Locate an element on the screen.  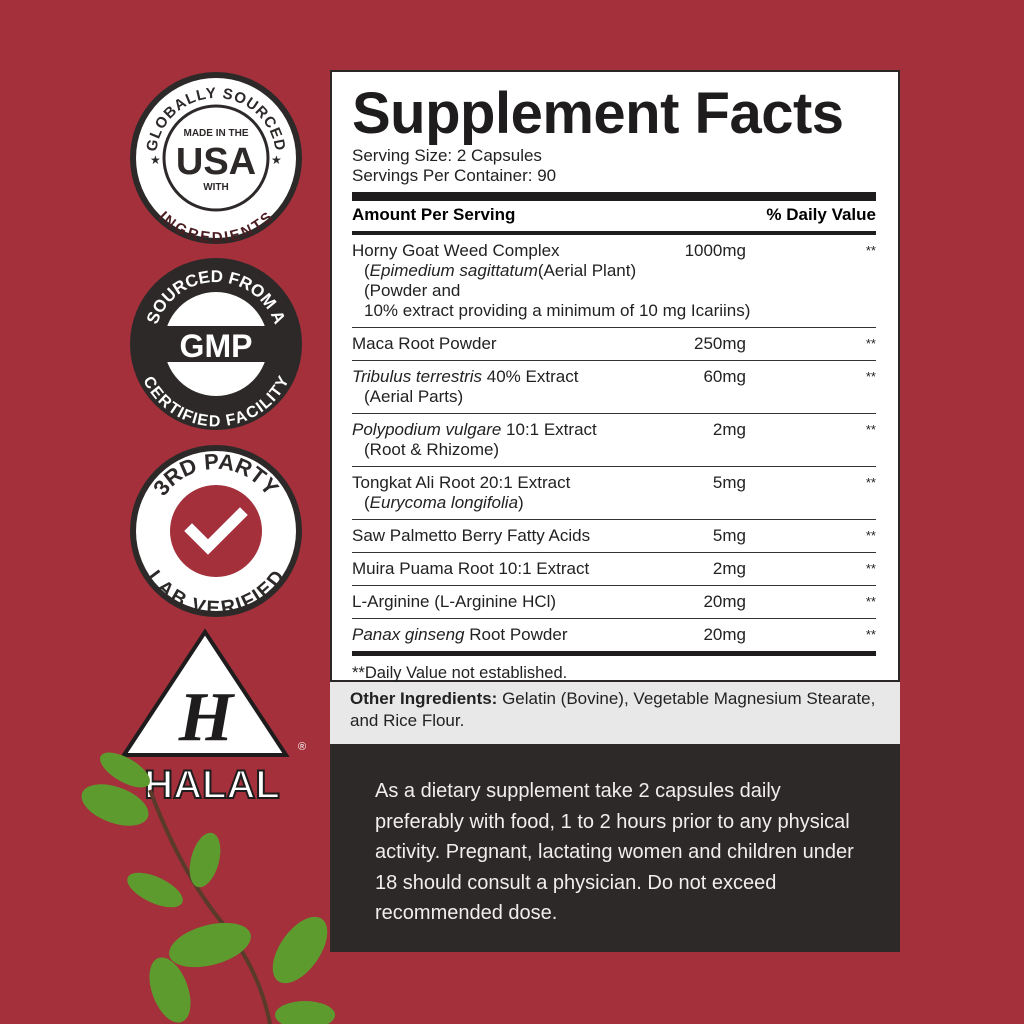
svg-text: USA is located at coordinates (216, 162).